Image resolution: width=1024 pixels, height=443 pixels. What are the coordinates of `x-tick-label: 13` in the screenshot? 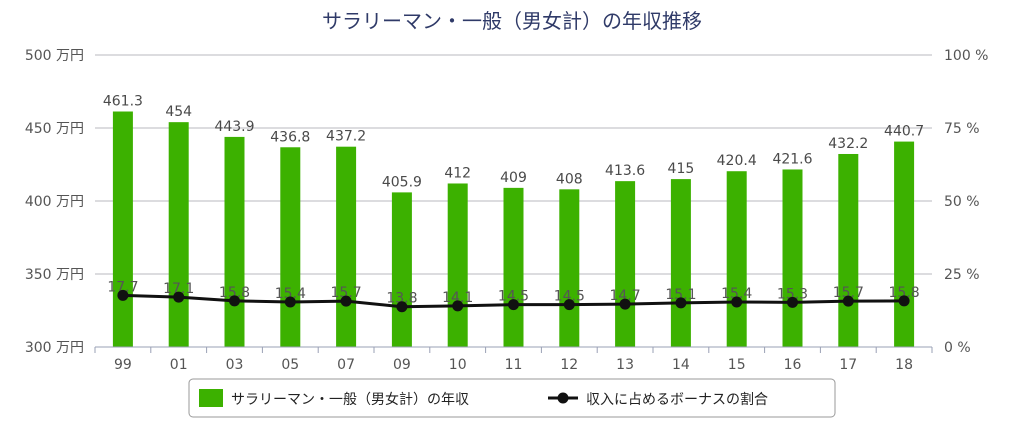 It's located at (625, 365).